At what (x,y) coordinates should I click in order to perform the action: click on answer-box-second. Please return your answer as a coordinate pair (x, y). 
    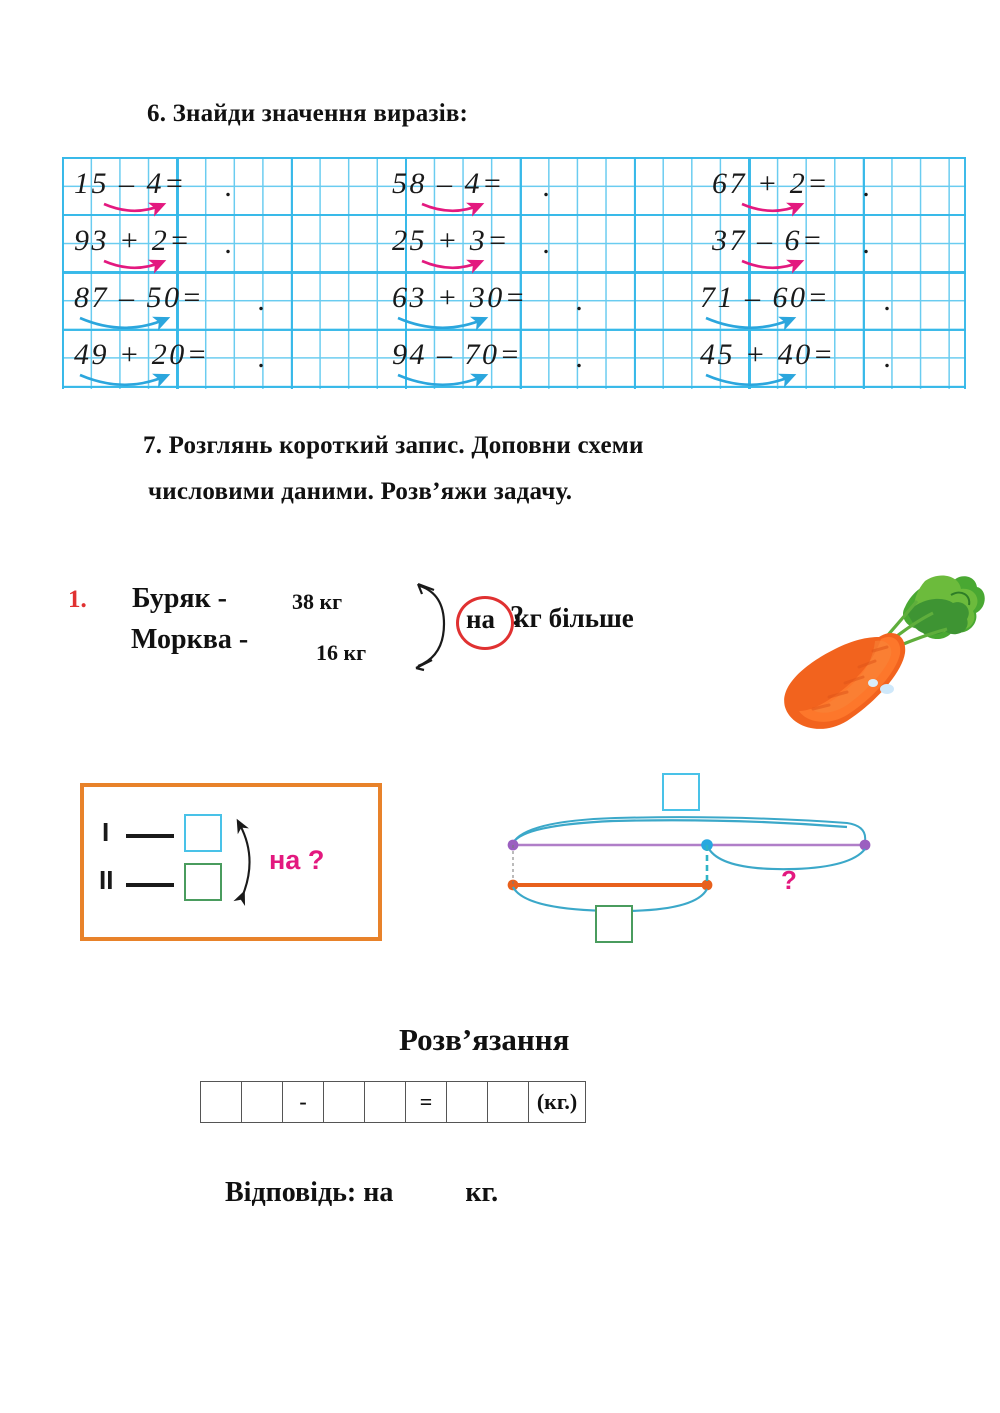
    Looking at the image, I should click on (203, 882).